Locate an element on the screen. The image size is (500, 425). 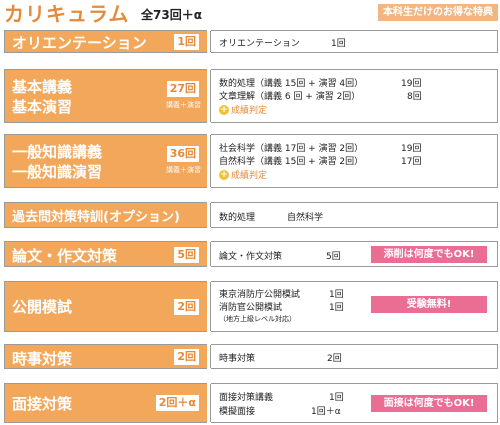
row-interview: 面接対策 2回＋α 面接対策講義 1回 模擬面接 1回＋α 面接は何度でもOK! is located at coordinates (251, 403).